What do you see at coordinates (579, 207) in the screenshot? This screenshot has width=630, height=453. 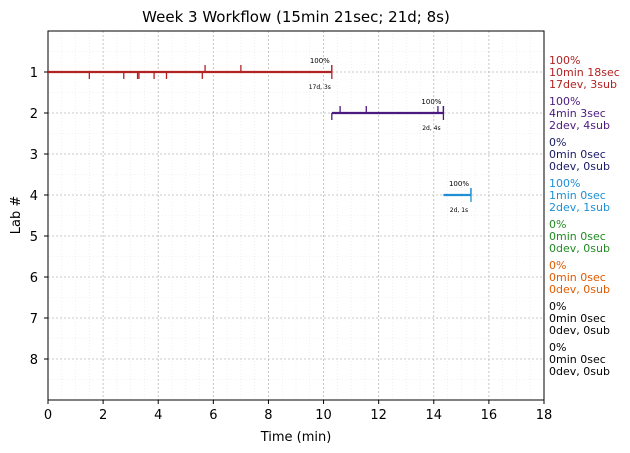 I see `lab-summary-line: 2dev, 1sub` at bounding box center [579, 207].